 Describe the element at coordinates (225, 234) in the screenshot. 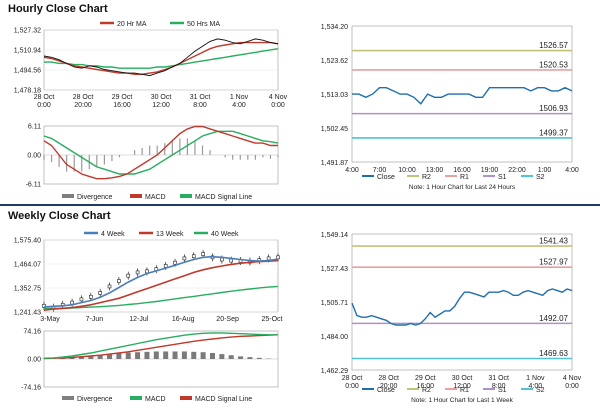

I see `legend-label: 40 Week` at that location.